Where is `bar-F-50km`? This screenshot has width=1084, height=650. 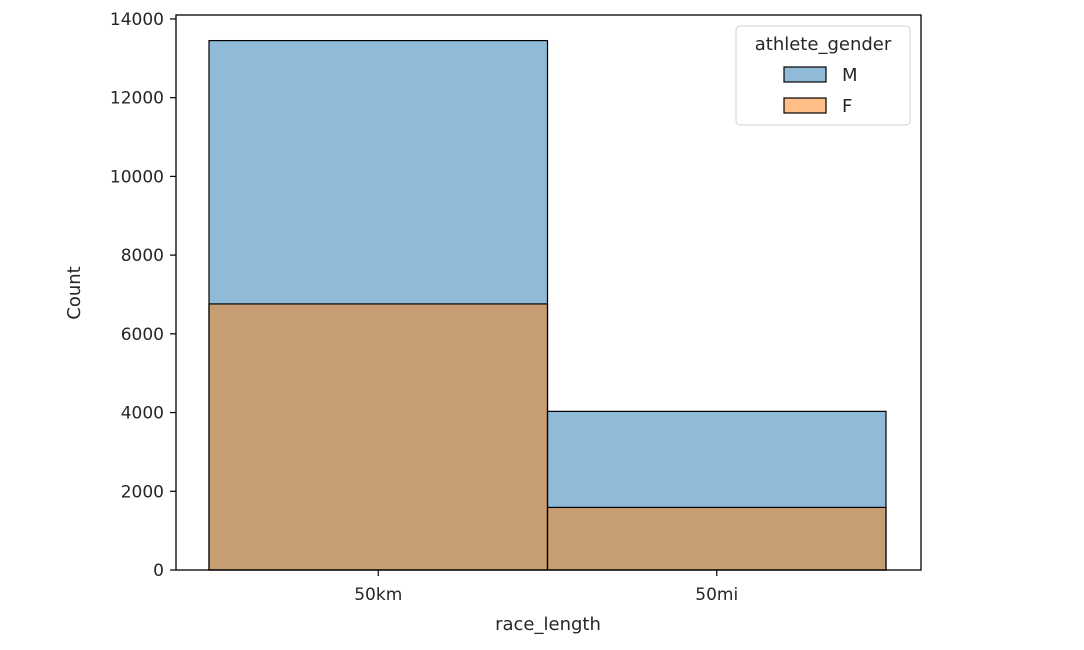
bar-F-50km is located at coordinates (378, 437).